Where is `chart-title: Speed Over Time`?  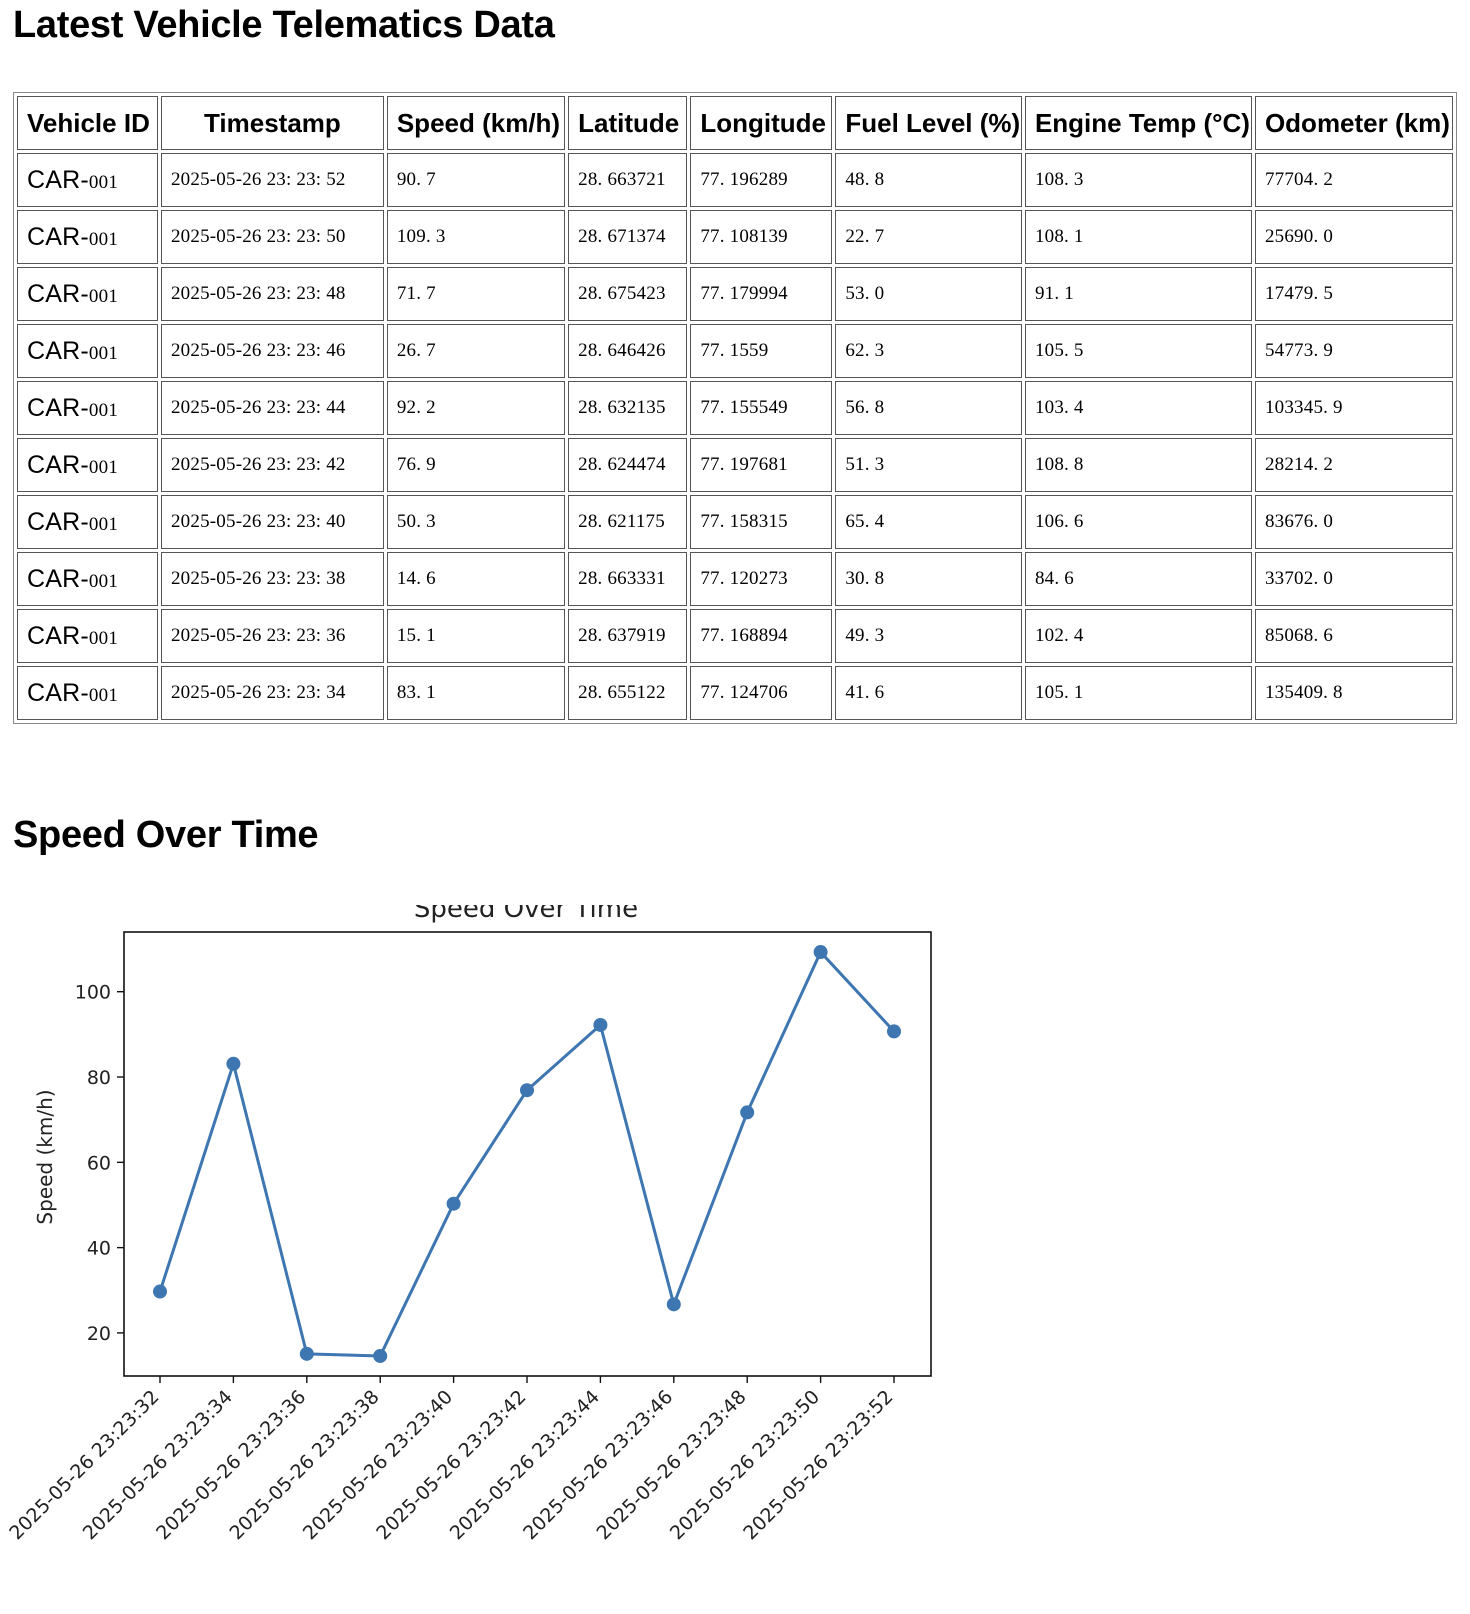 chart-title: Speed Over Time is located at coordinates (526, 914).